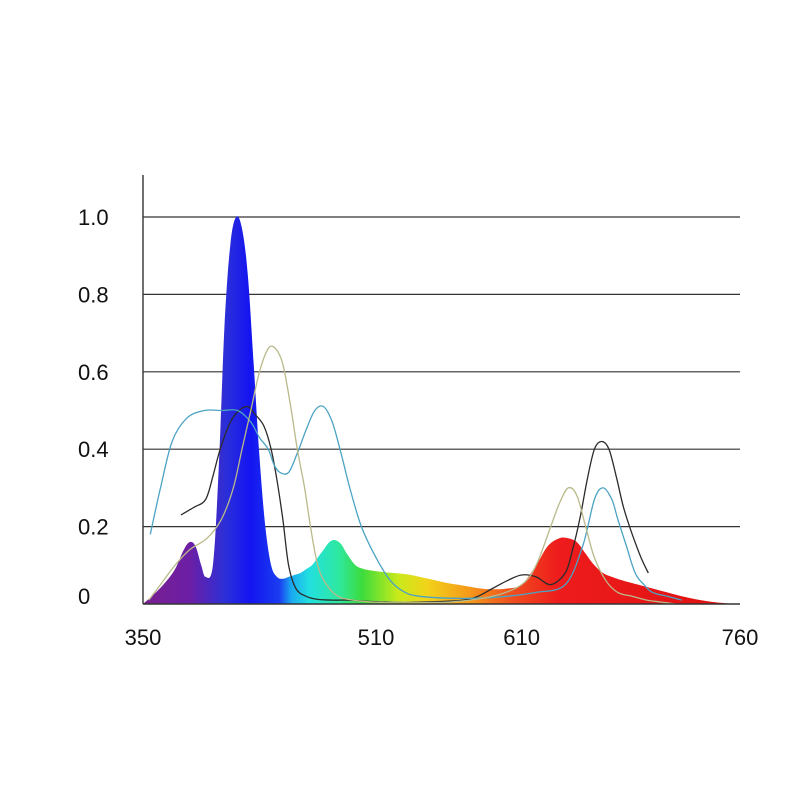  I want to click on y-tick-label: 0, so click(84, 596).